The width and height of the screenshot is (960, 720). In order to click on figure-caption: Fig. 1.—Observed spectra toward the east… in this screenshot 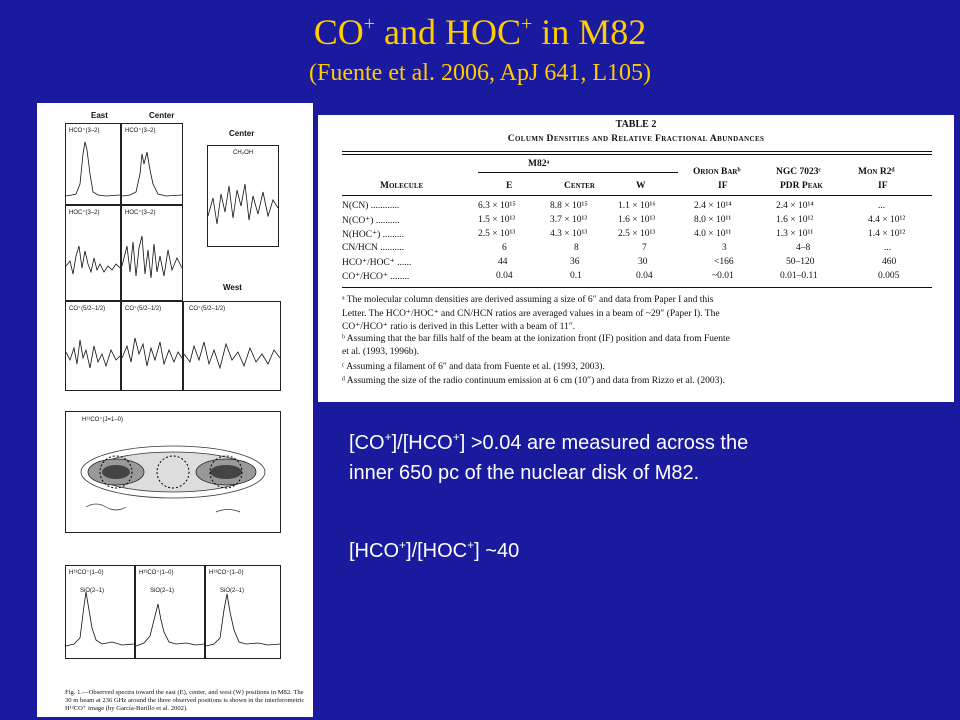, I will do `click(185, 700)`.